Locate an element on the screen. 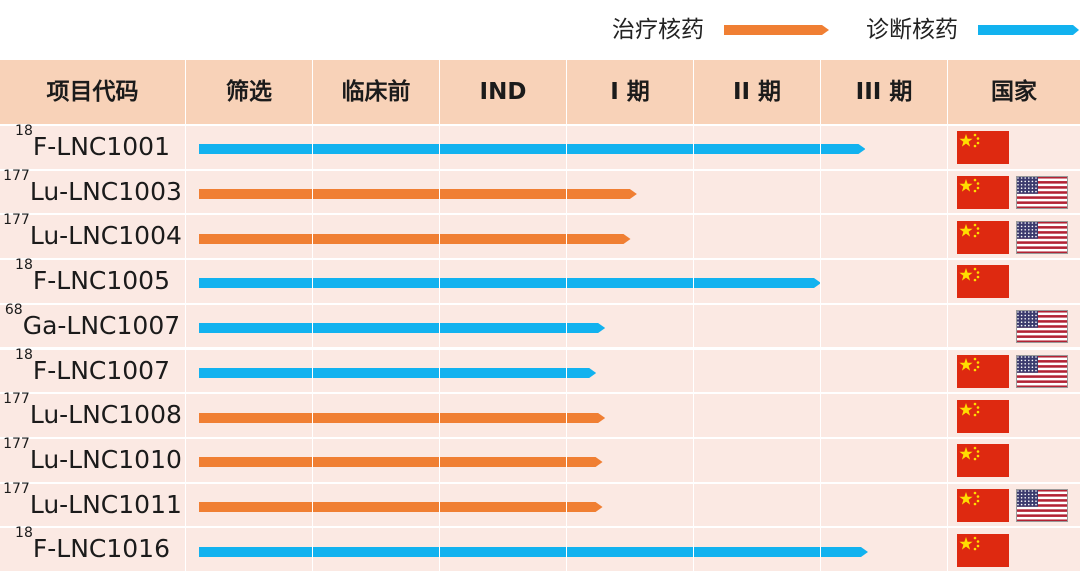 The width and height of the screenshot is (1080, 571). header-country: 国家 is located at coordinates (1014, 92).